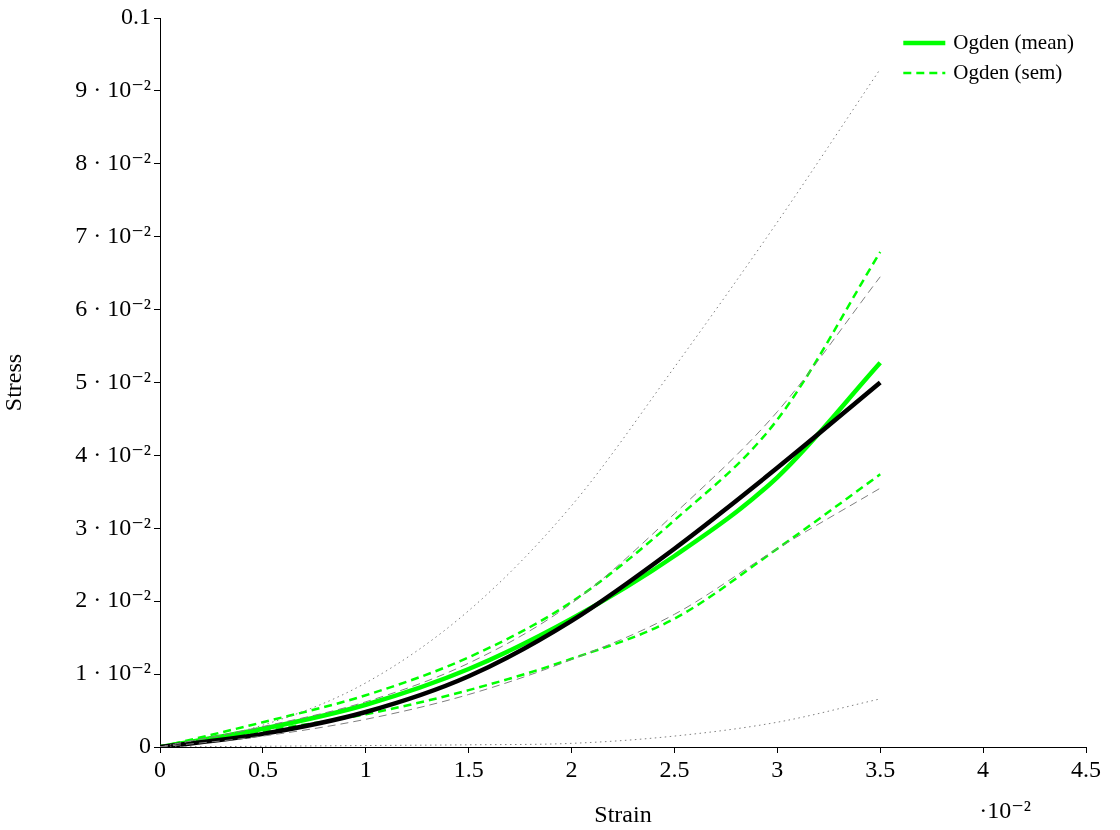 The width and height of the screenshot is (1120, 830). What do you see at coordinates (623, 813) in the screenshot?
I see `x-axis-title: Strain` at bounding box center [623, 813].